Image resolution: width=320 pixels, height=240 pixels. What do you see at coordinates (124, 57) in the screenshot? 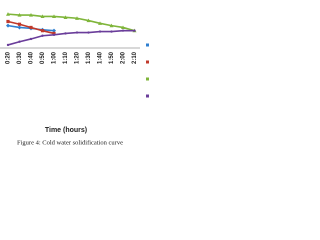
I see `x-tick-label: 2:00` at bounding box center [124, 57].